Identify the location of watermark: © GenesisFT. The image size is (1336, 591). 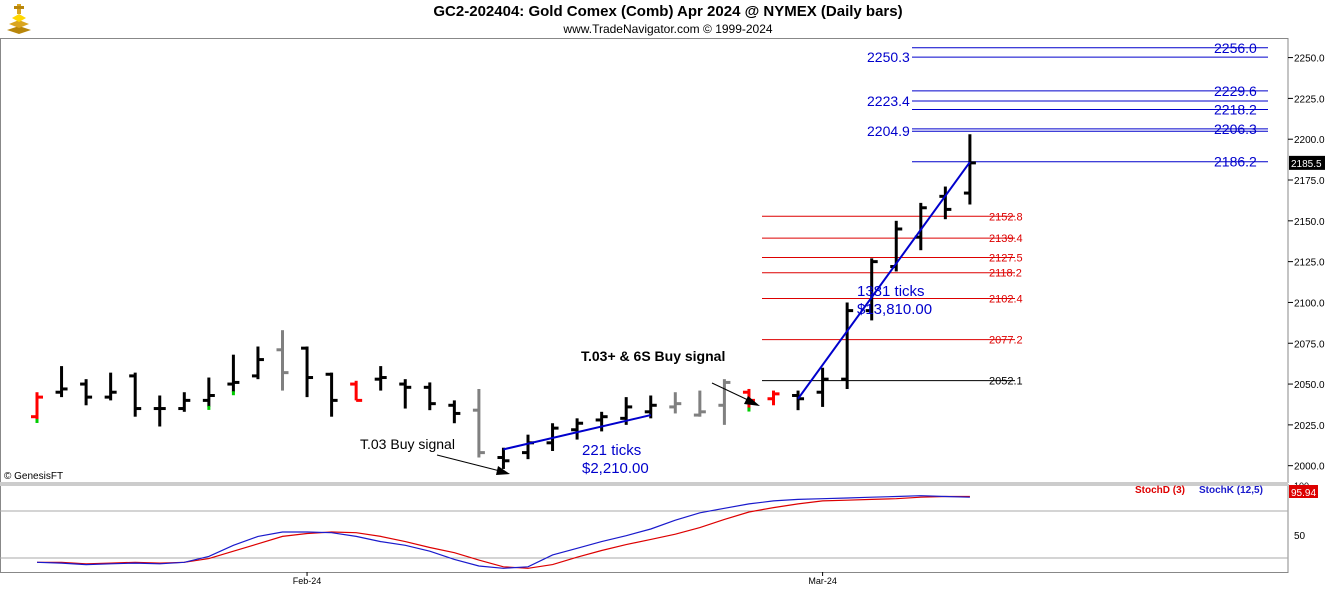
(33, 476).